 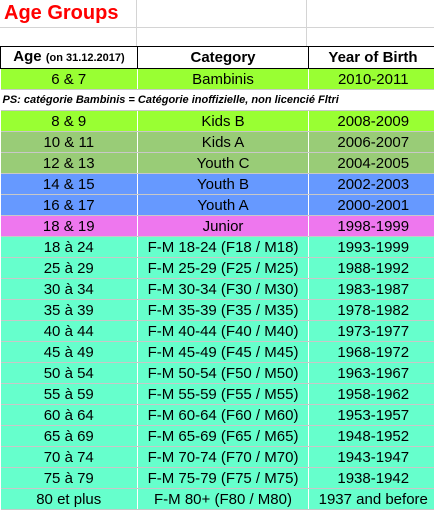 What do you see at coordinates (69, 352) in the screenshot?
I see `cell-age: 45 à 49` at bounding box center [69, 352].